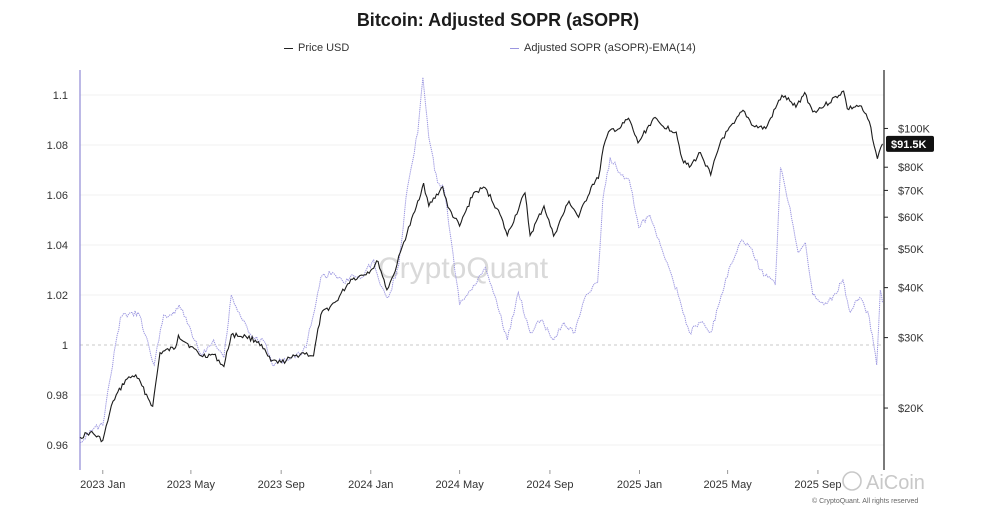 The image size is (996, 507). Describe the element at coordinates (817, 485) in the screenshot. I see `x-tick-label: 2025 Sep` at that location.